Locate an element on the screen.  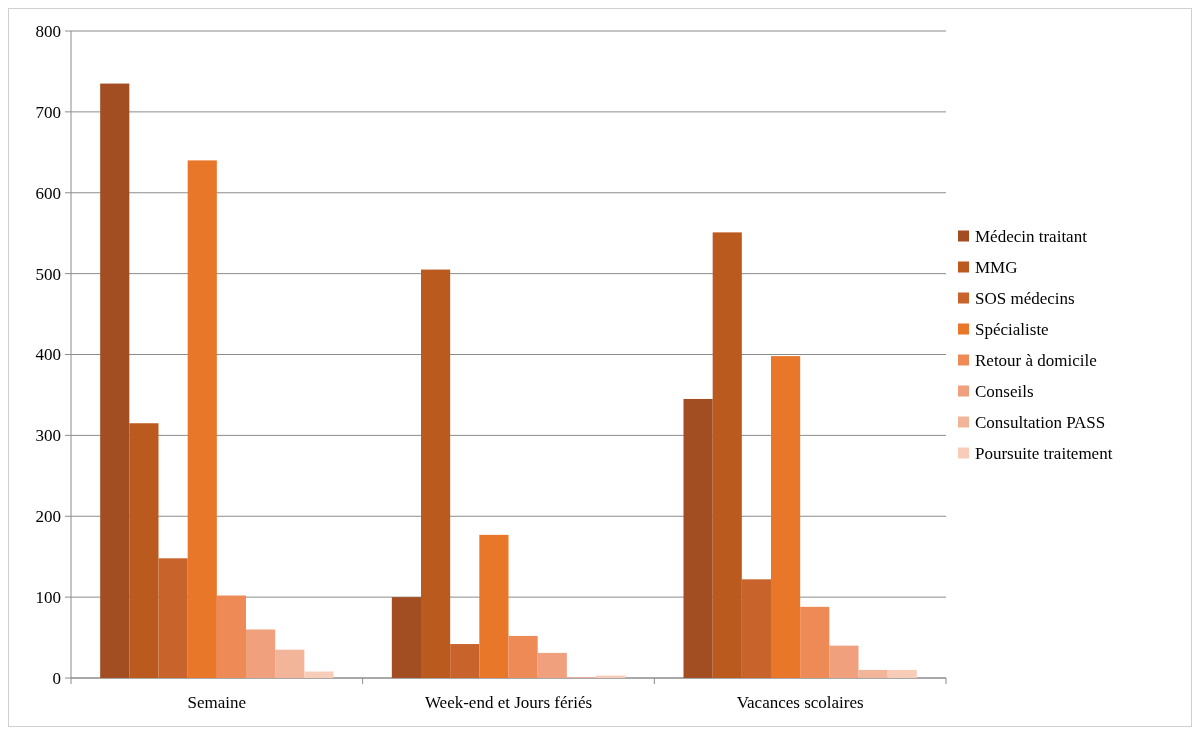
y-tick-label: 0 is located at coordinates (56, 678).